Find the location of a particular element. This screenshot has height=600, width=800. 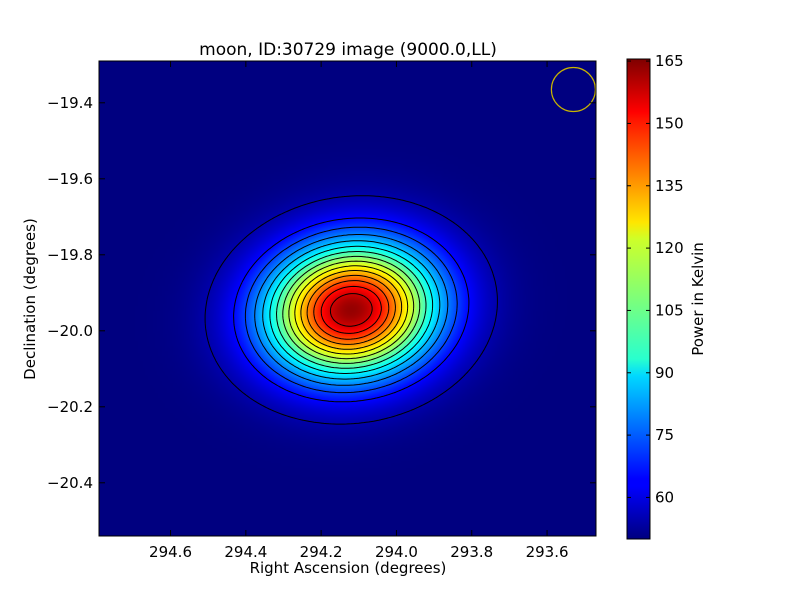

y-tick-label: −20.2 is located at coordinates (70, 407).